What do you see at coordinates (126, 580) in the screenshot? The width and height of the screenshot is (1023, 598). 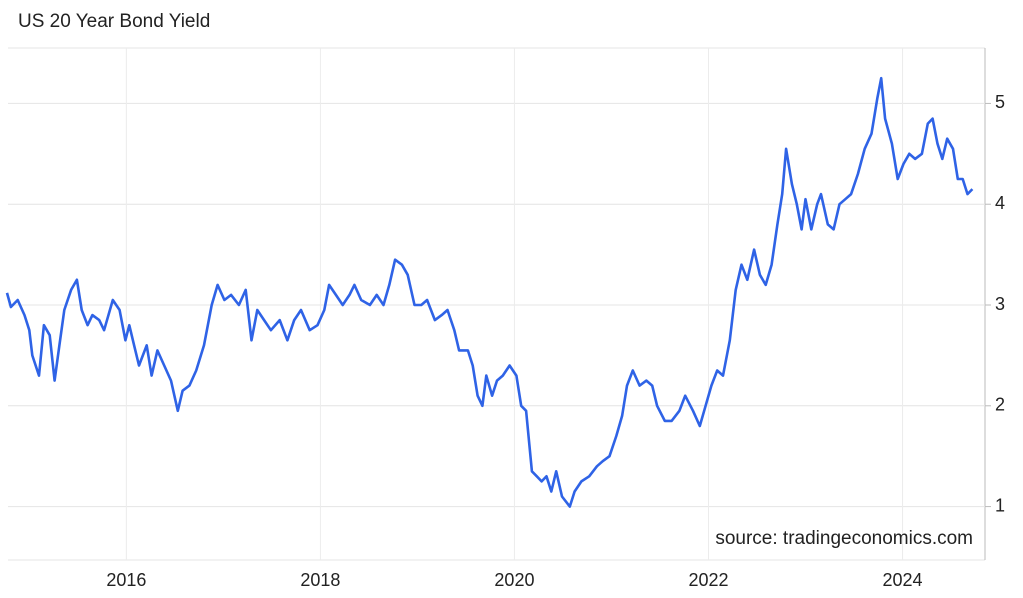 I see `x-tick-label: 2016` at bounding box center [126, 580].